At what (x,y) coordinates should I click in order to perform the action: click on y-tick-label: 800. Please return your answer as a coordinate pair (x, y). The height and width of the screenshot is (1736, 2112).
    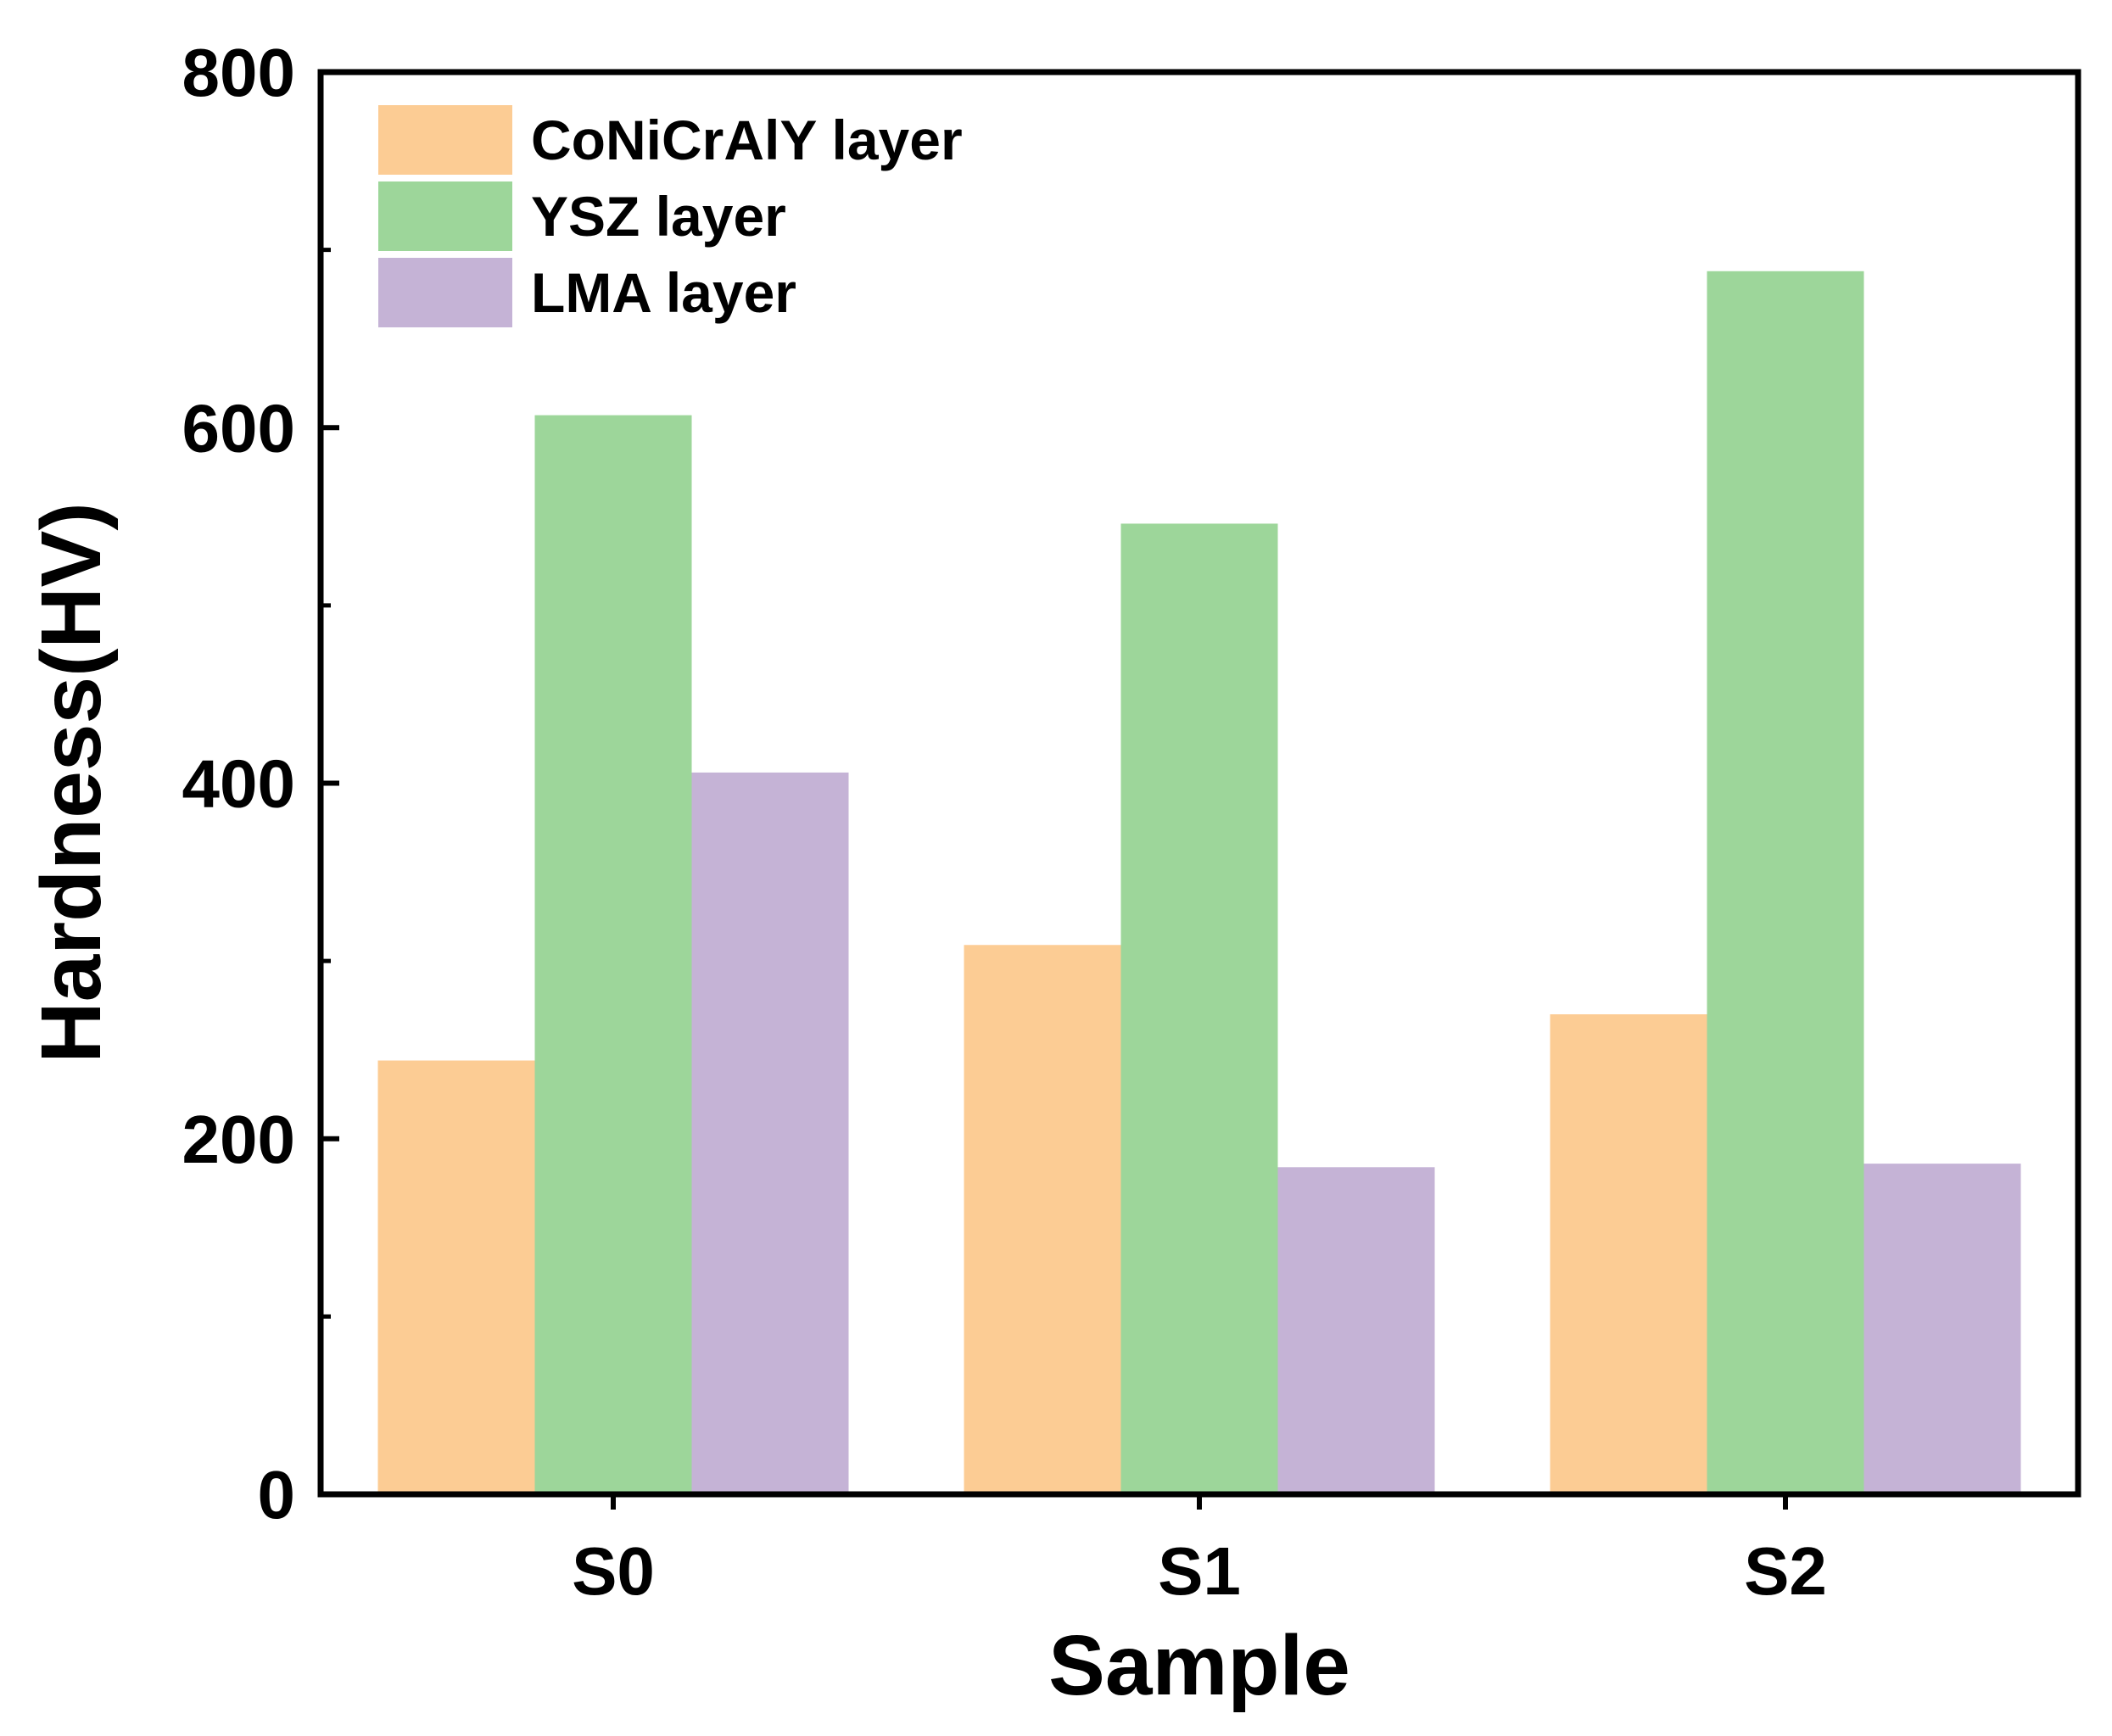
    Looking at the image, I should click on (238, 72).